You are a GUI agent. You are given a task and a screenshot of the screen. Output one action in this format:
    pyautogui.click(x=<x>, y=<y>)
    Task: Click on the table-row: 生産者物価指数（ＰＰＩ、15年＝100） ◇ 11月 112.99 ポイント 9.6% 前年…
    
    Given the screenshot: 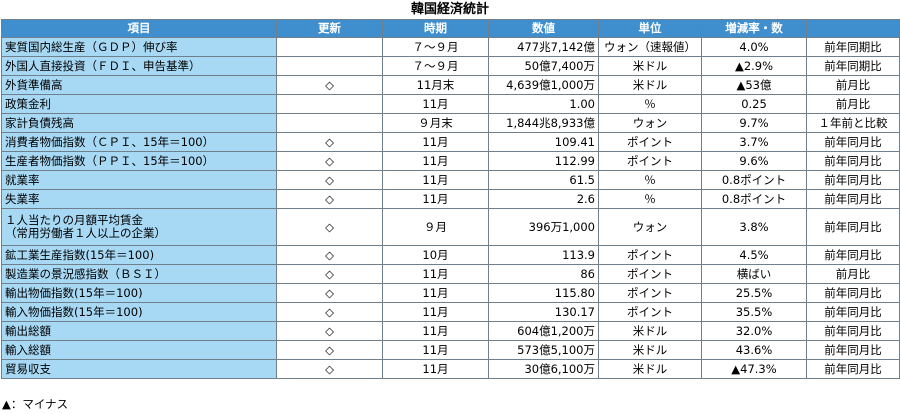 What is the action you would take?
    pyautogui.click(x=450, y=161)
    